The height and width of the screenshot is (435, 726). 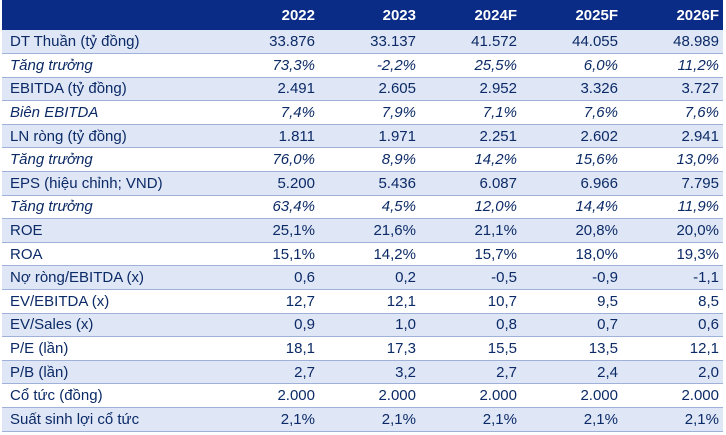 What do you see at coordinates (571, 207) in the screenshot?
I see `value-cell: 14,4%` at bounding box center [571, 207].